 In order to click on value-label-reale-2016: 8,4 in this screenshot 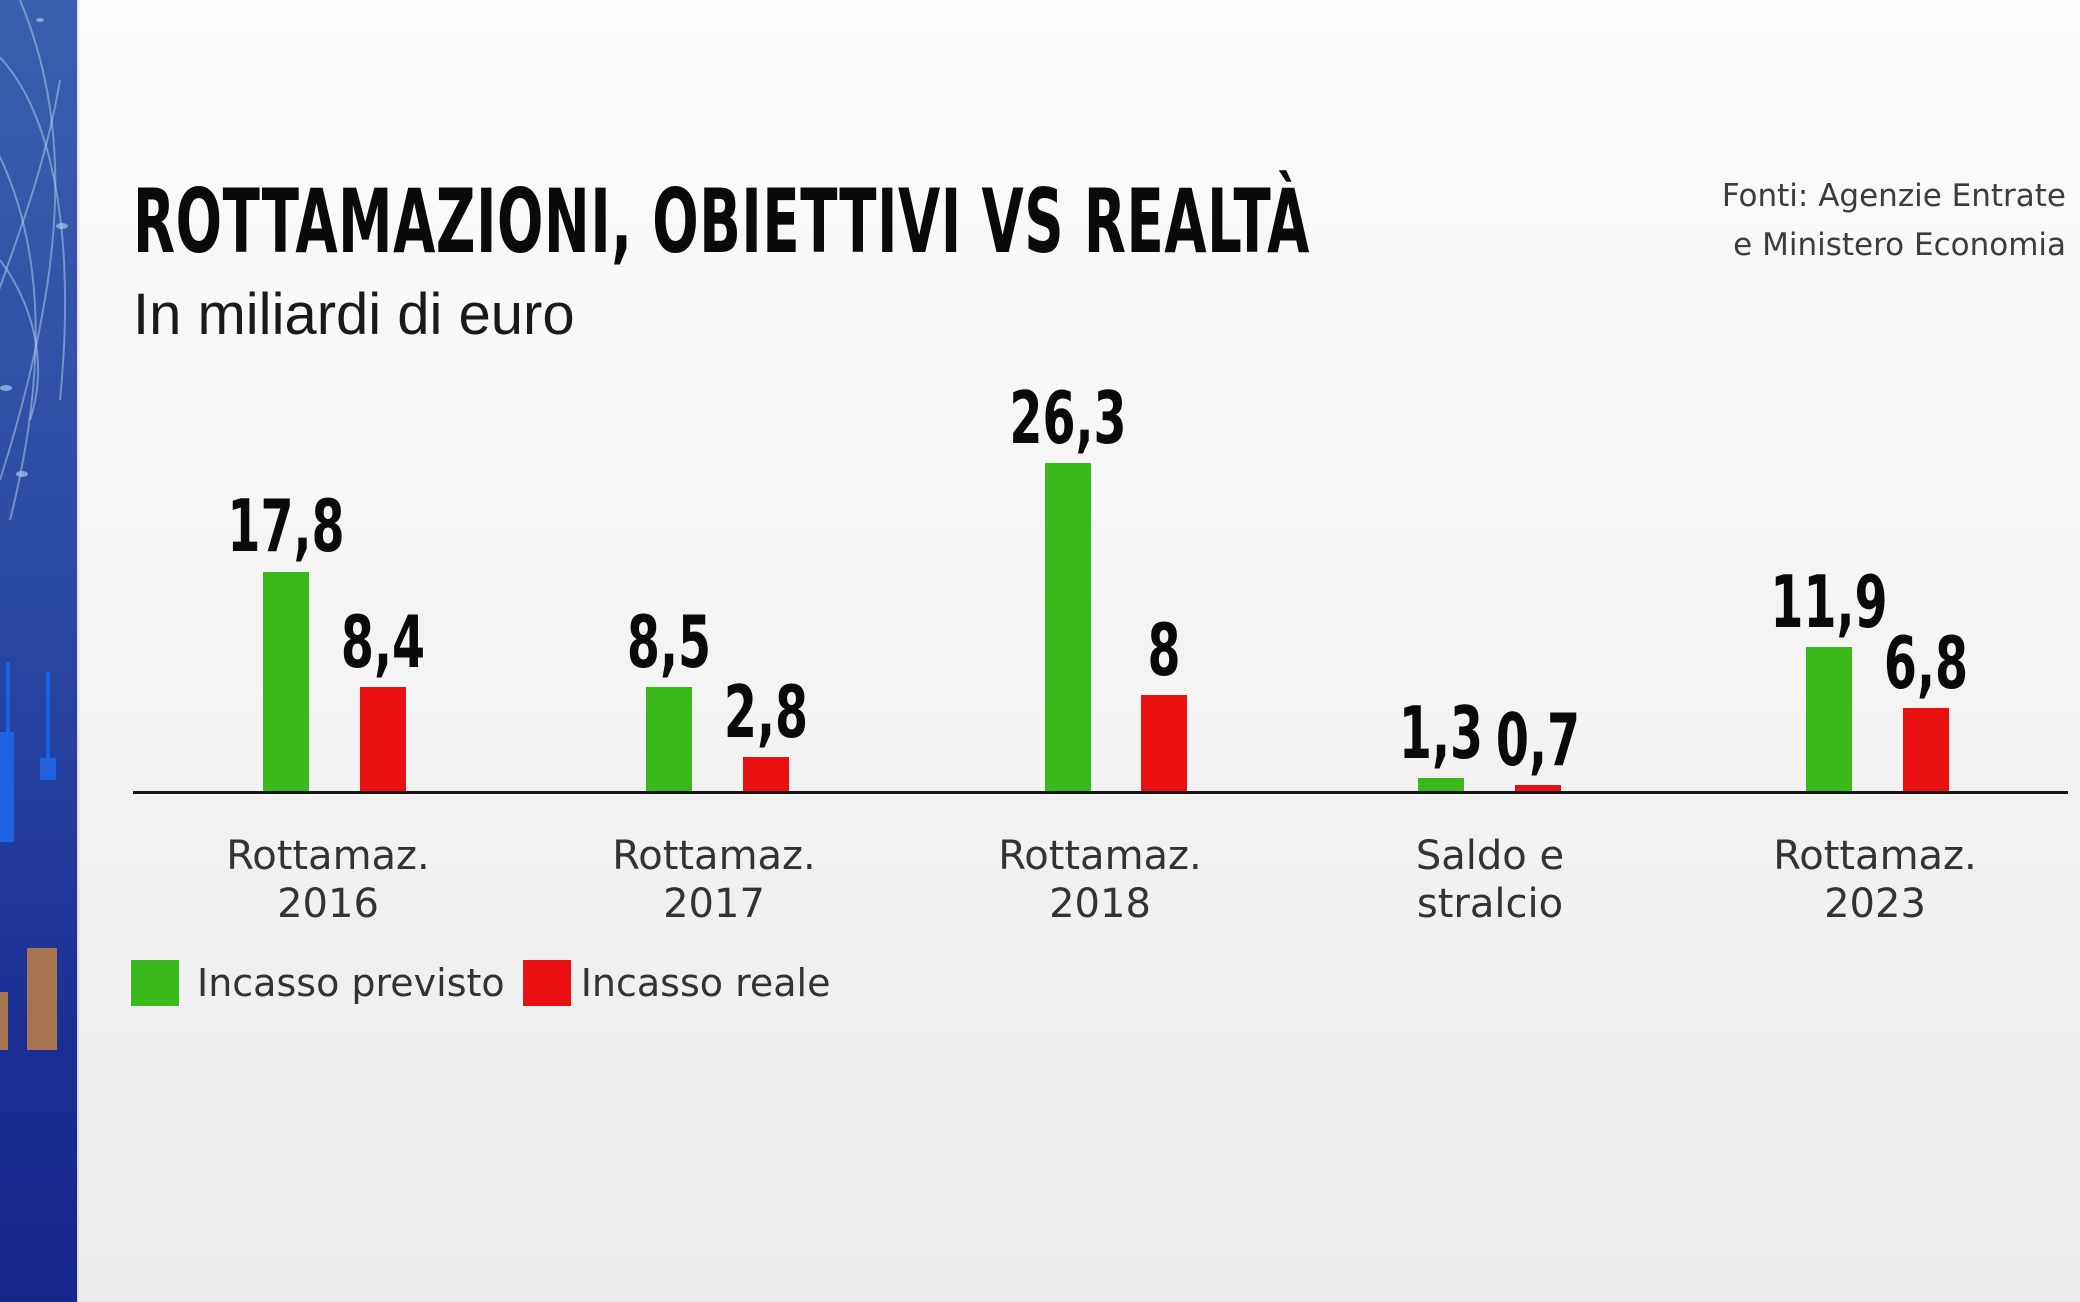, I will do `click(383, 642)`.